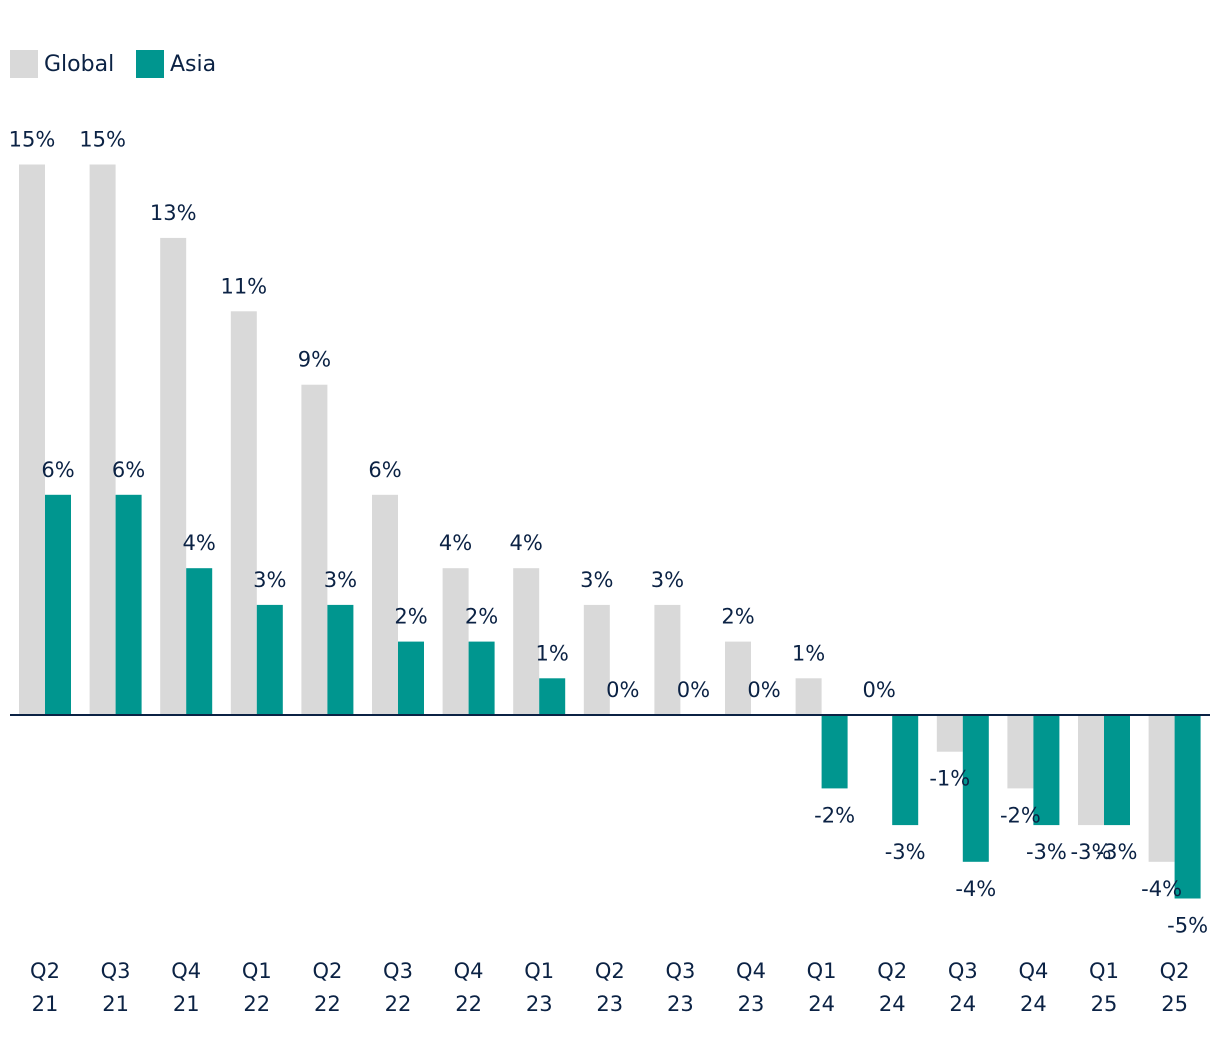  What do you see at coordinates (1174, 1004) in the screenshot?
I see `x-tick-label-year-16: 25` at bounding box center [1174, 1004].